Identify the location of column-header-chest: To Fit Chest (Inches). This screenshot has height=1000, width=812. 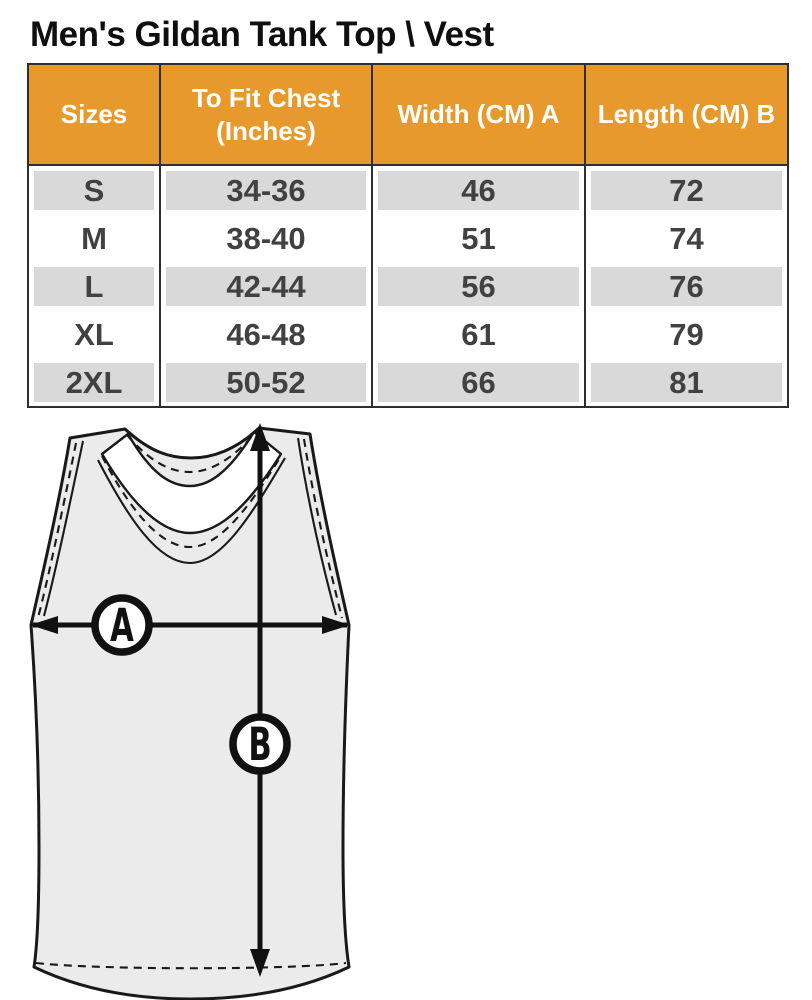
(267, 115).